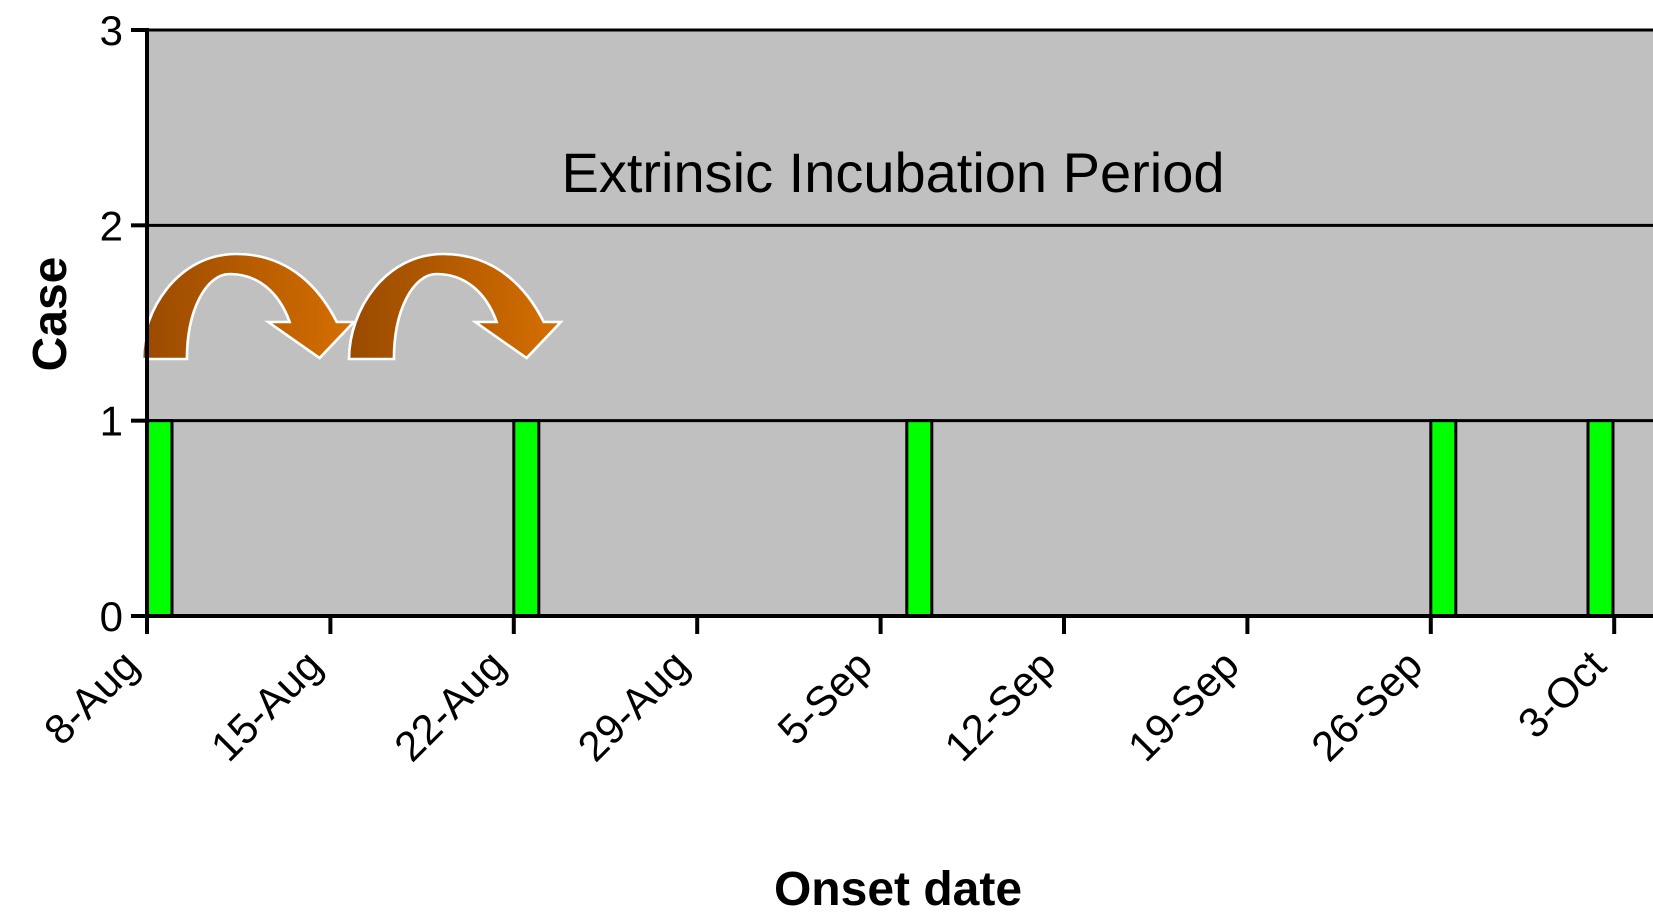 The width and height of the screenshot is (1653, 913). What do you see at coordinates (999, 705) in the screenshot?
I see `x-tick-label: 12-Sep` at bounding box center [999, 705].